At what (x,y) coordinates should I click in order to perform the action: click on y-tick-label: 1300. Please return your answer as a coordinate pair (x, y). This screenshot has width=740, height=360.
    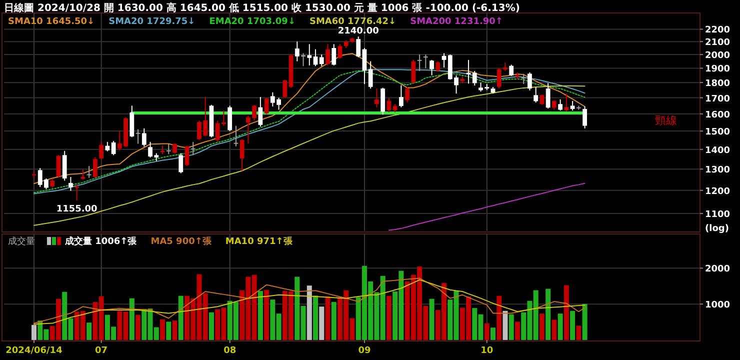
    Looking at the image, I should click on (717, 171).